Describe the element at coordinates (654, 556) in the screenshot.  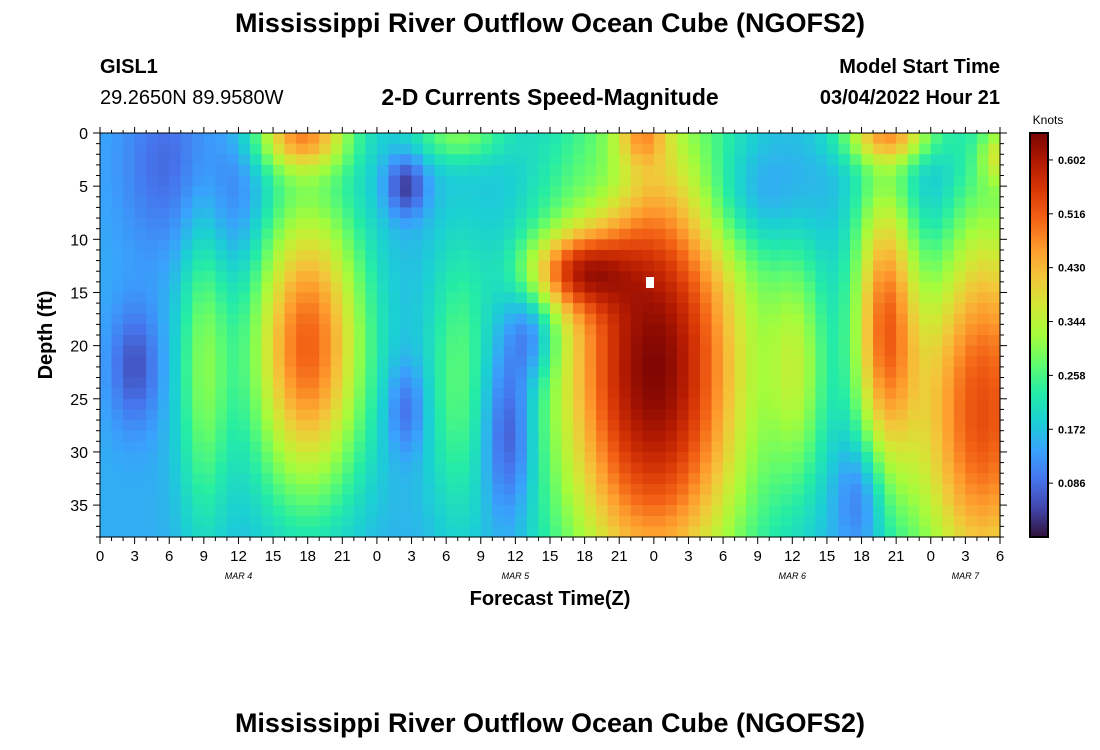
I see `x-tick-label: 0` at that location.